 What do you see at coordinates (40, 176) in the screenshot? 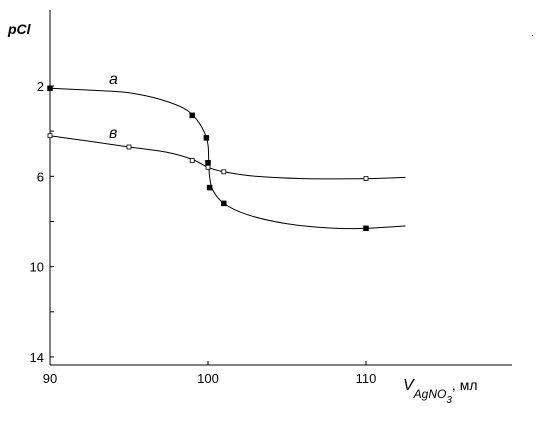
I see `y-tick-label: 6` at bounding box center [40, 176].